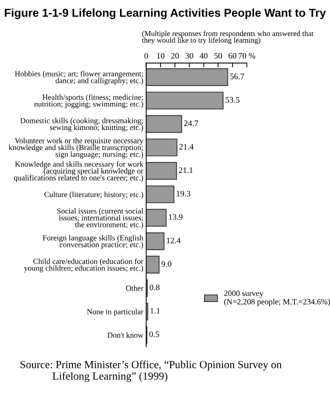 The image size is (330, 394). I want to click on text: 53.5, so click(233, 100).